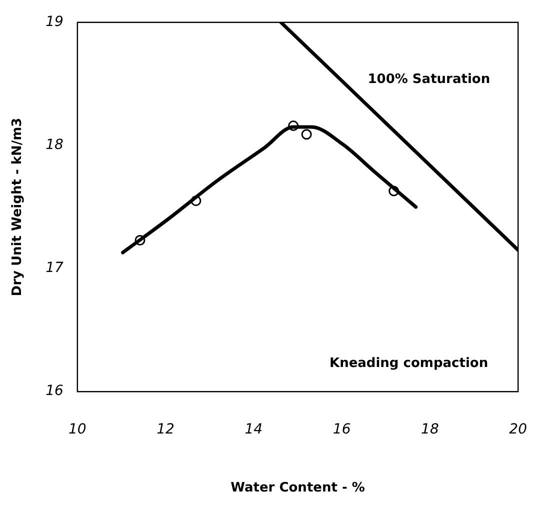 This screenshot has height=506, width=557. Describe the element at coordinates (297, 488) in the screenshot. I see `x-axis-title: Water Content - %` at that location.